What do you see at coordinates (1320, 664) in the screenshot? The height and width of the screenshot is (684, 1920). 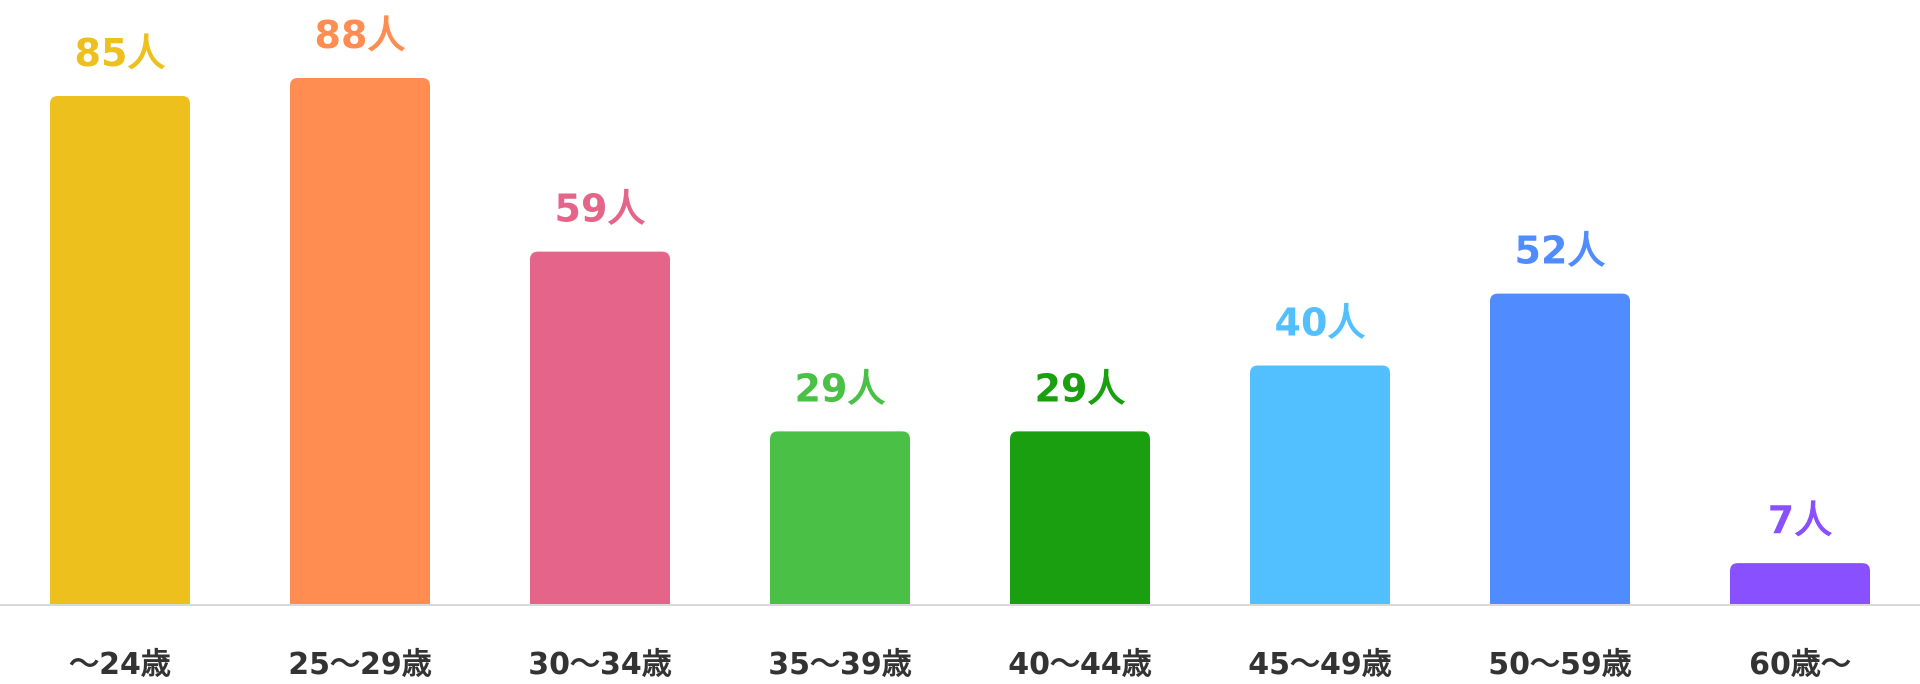 I see `category-label-5: 45〜49歳` at bounding box center [1320, 664].